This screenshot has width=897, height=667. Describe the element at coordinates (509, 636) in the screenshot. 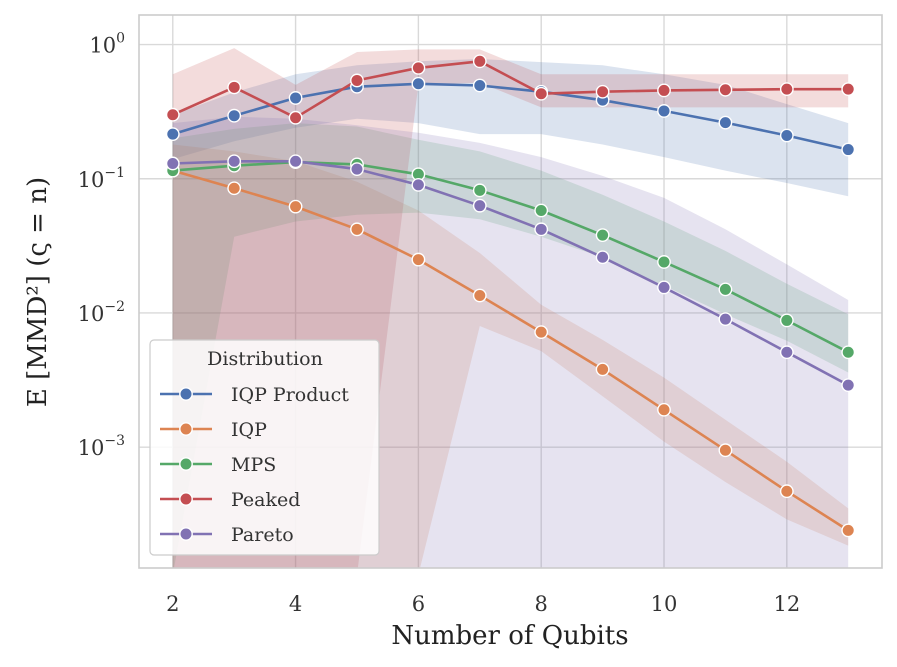

I see `x-axis-label: Number of Qubits` at that location.